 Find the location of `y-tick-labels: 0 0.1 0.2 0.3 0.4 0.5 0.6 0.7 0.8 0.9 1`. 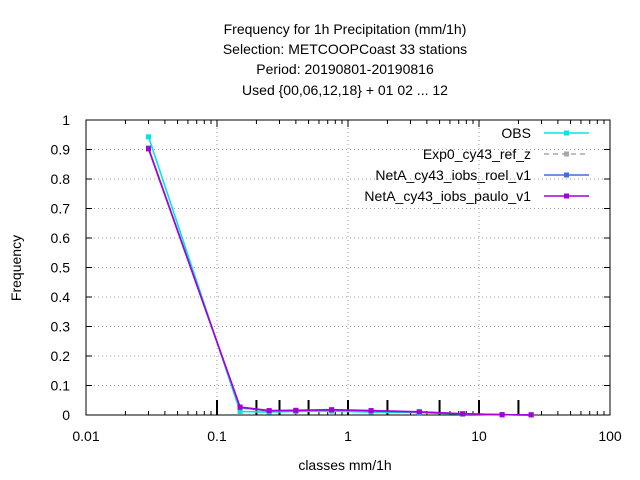

y-tick-labels: 0 0.1 0.2 0.3 0.4 0.5 0.6 0.7 0.8 0.9 1 is located at coordinates (61, 267).